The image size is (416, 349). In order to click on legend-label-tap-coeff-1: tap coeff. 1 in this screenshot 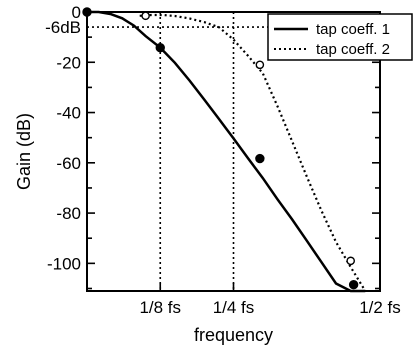, I will do `click(353, 29)`.